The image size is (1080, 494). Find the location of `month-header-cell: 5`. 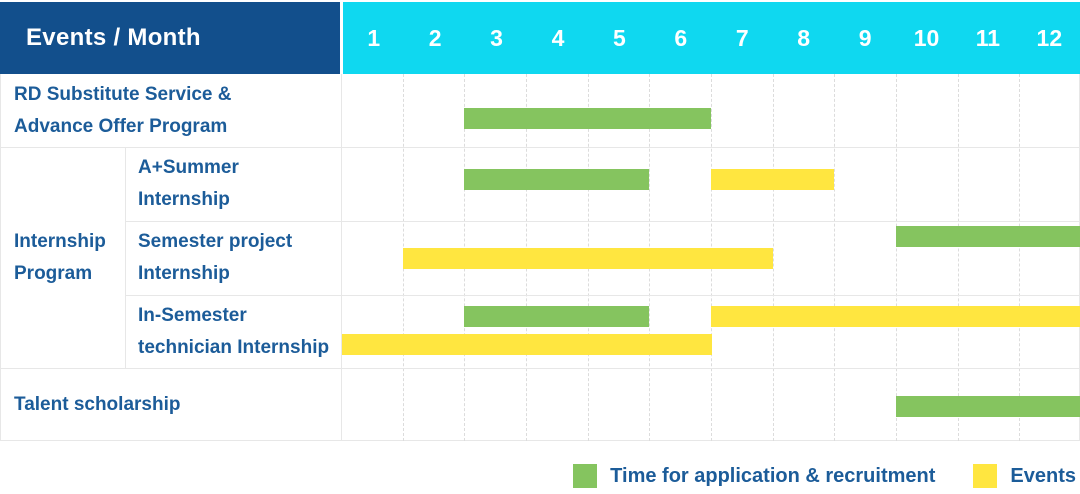

month-header-cell: 5 is located at coordinates (619, 37).